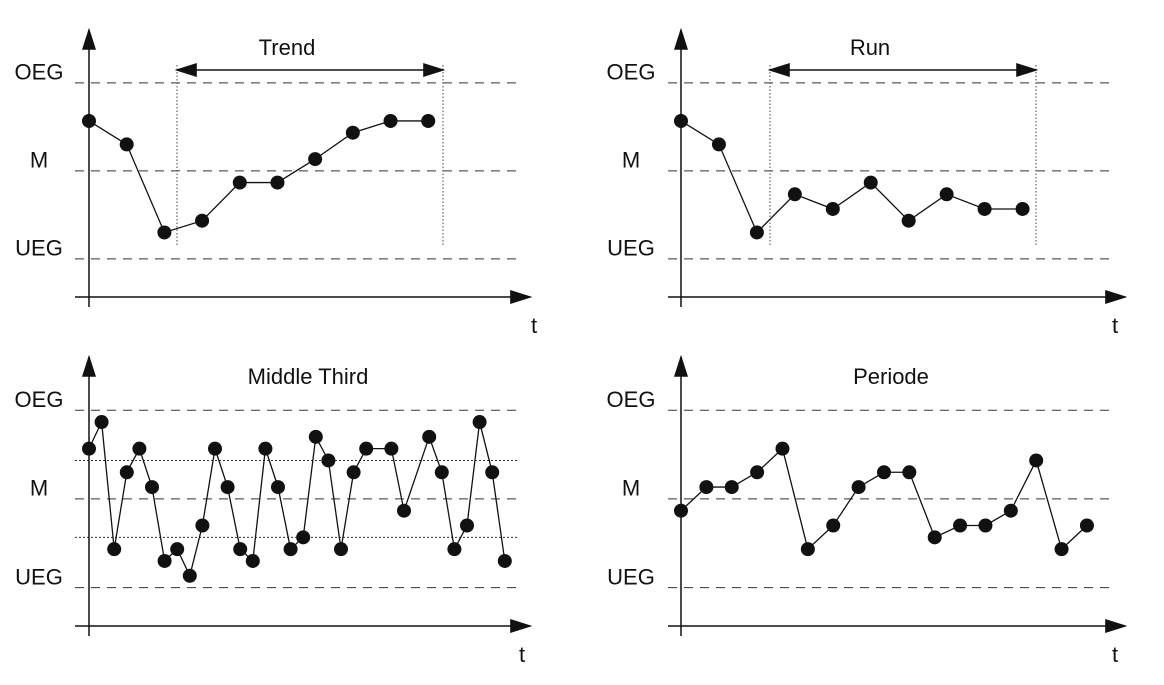 The image size is (1164, 685). What do you see at coordinates (308, 376) in the screenshot?
I see `chart-title: Middle Third` at bounding box center [308, 376].